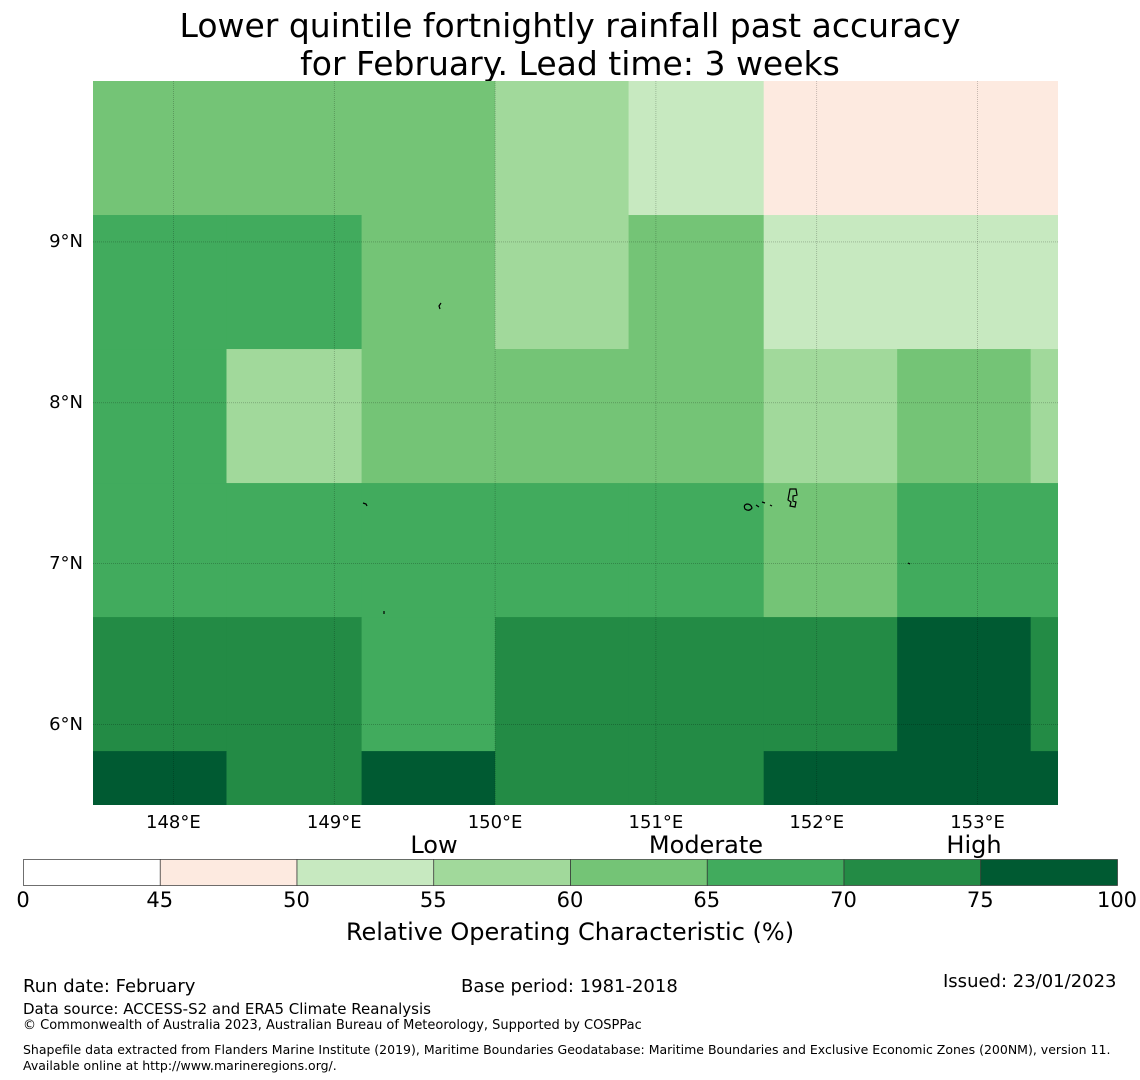  What do you see at coordinates (569, 986) in the screenshot?
I see `base-period: Base period: 1981-2018` at bounding box center [569, 986].